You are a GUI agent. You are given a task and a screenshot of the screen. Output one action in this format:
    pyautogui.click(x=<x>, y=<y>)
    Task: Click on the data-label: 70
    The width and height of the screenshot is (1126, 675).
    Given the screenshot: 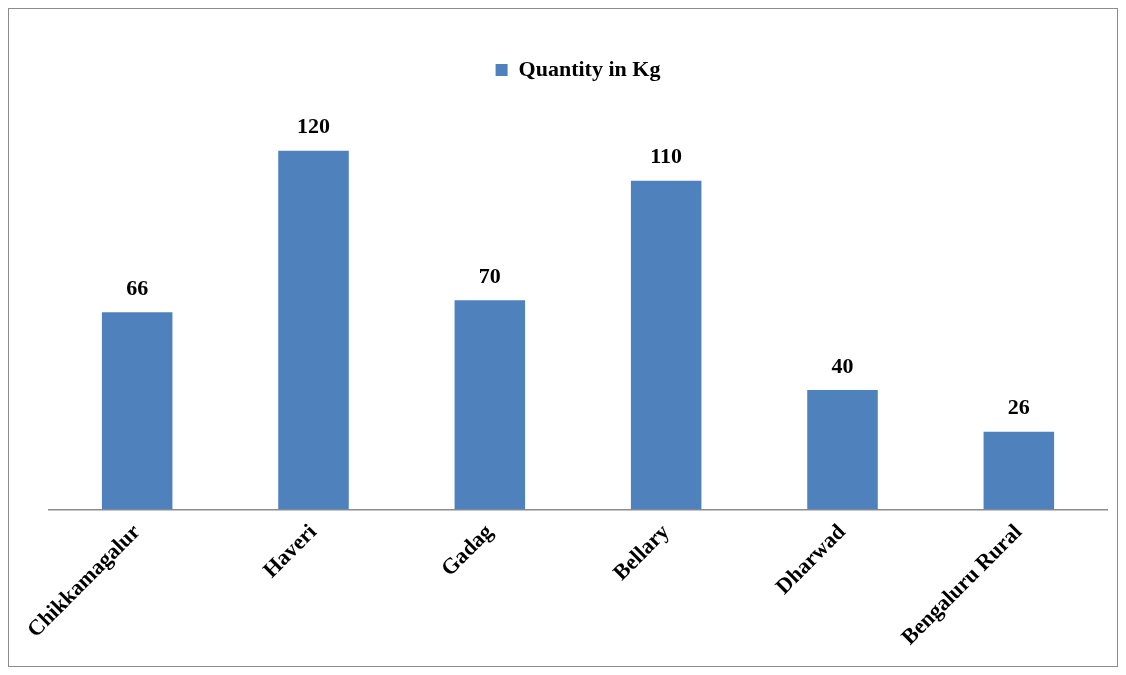 What is the action you would take?
    pyautogui.click(x=489, y=275)
    